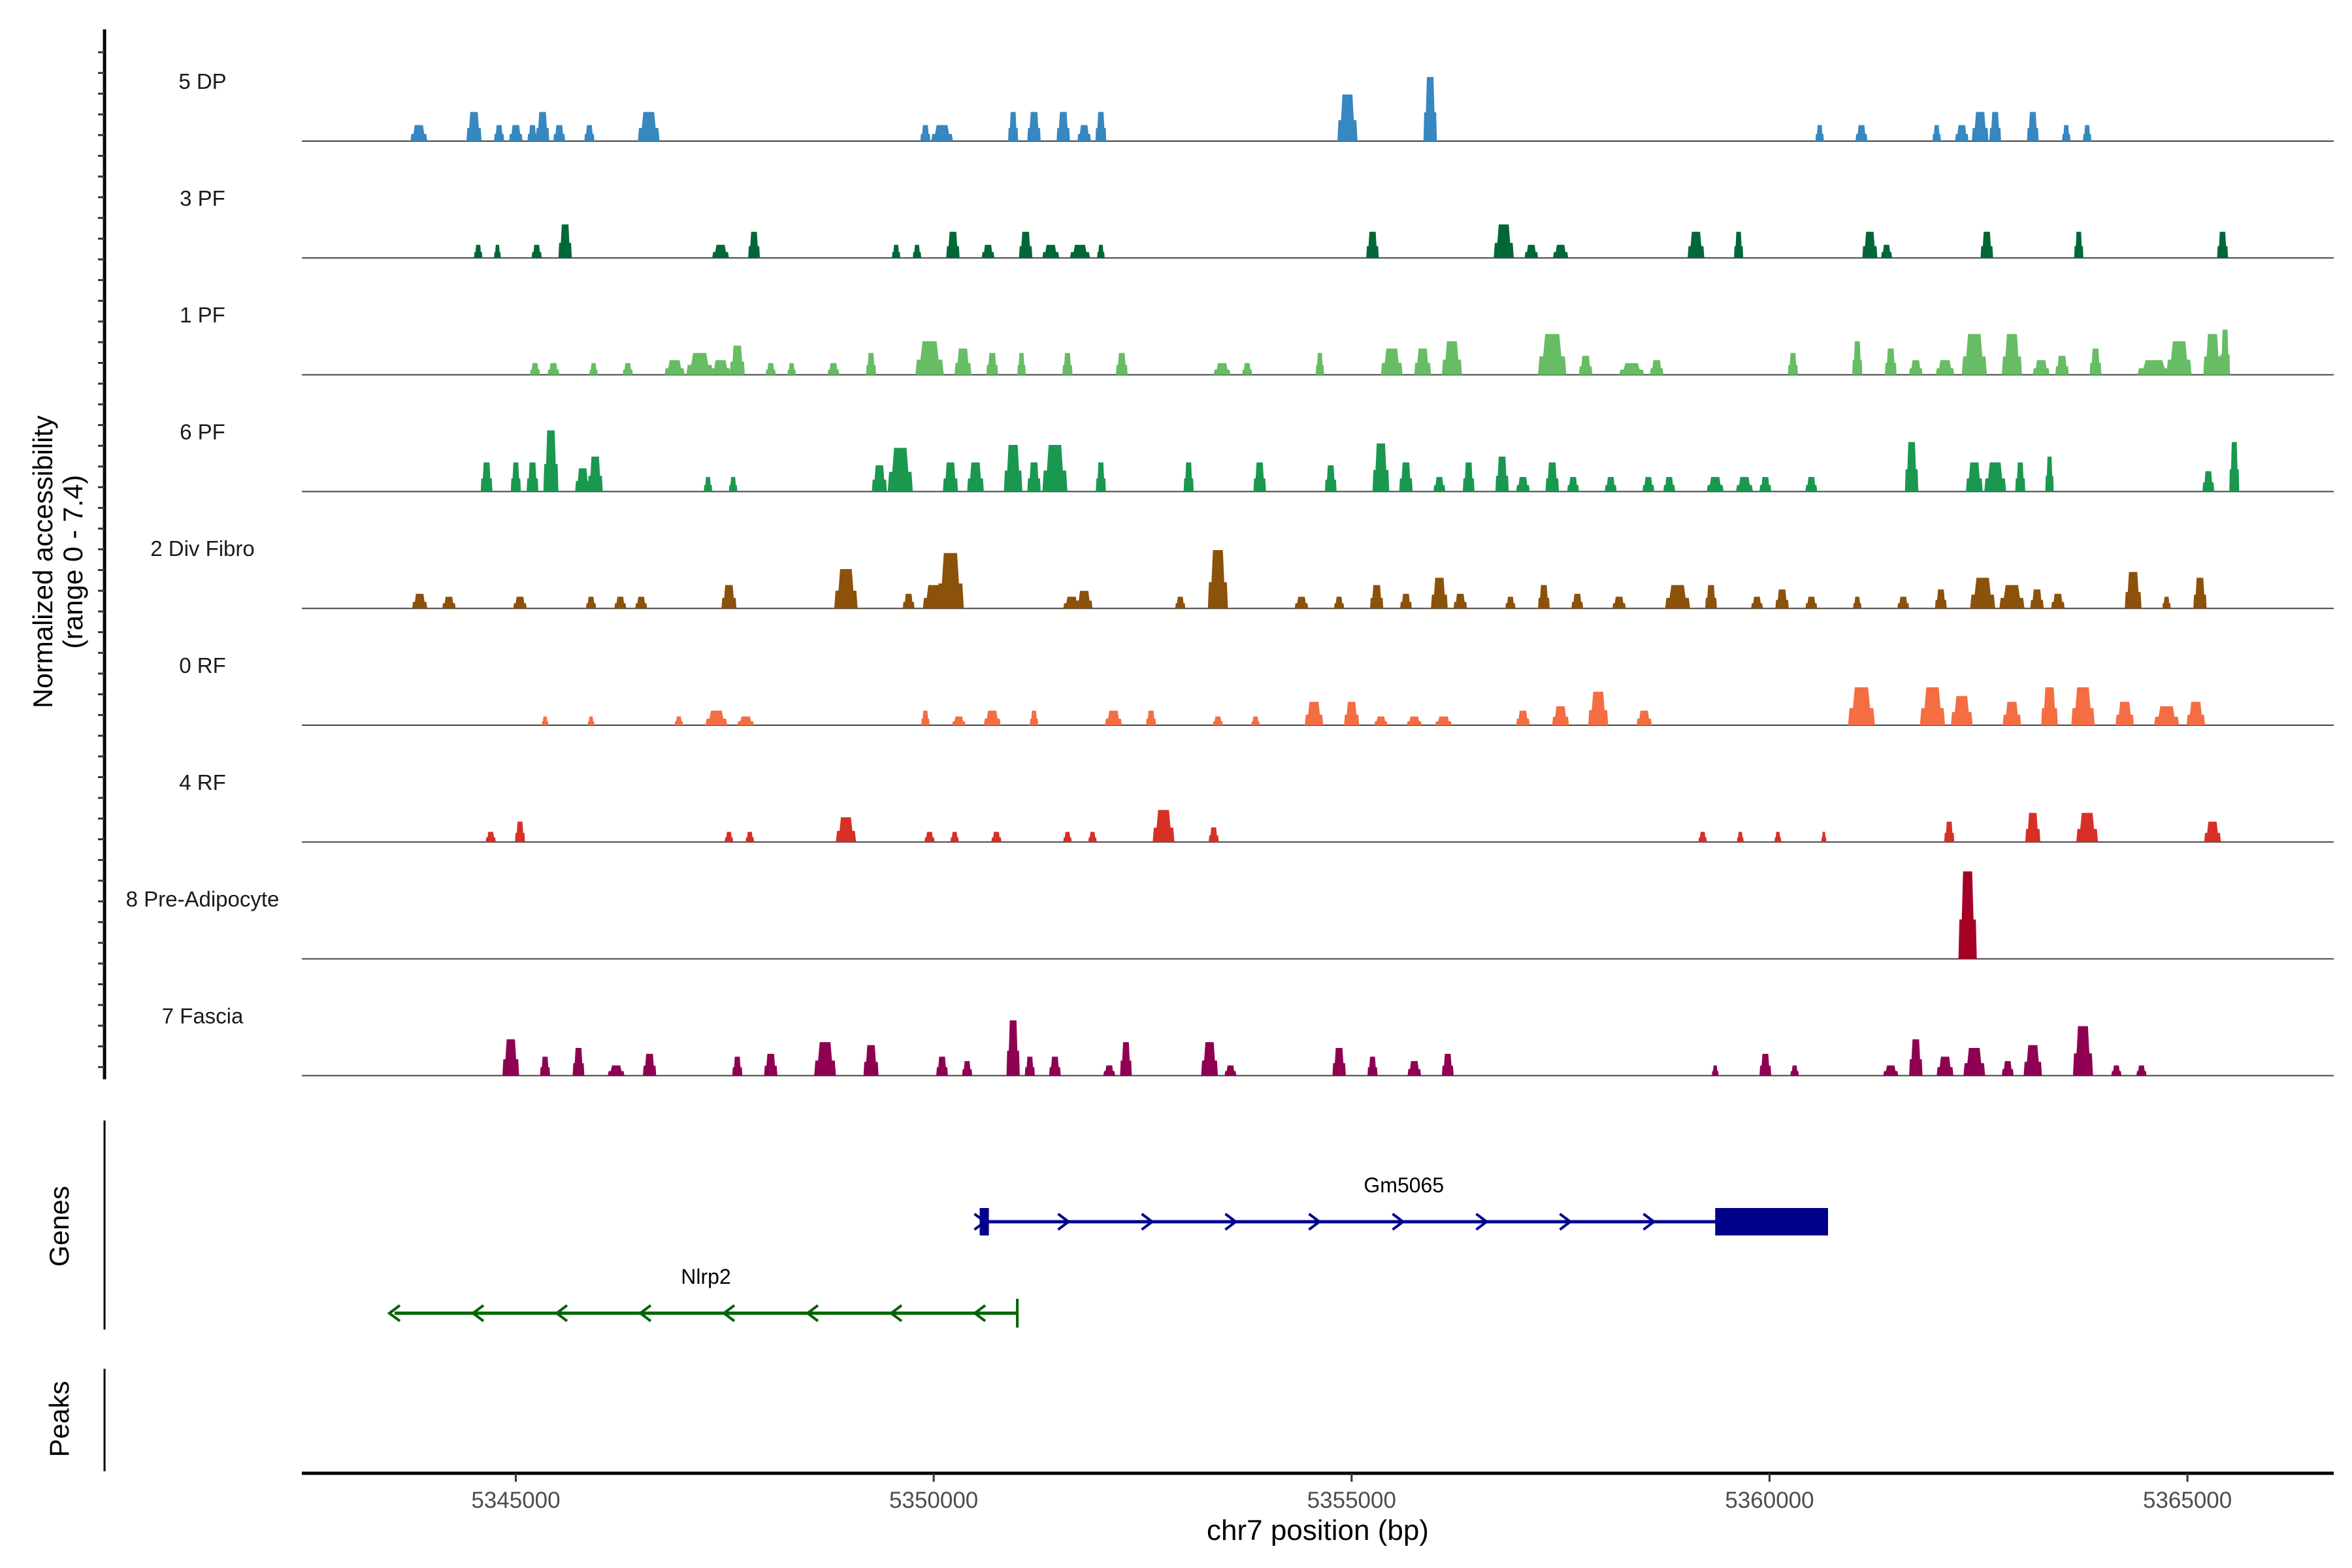 This screenshot has height=1568, width=2352. What do you see at coordinates (1256, 806) in the screenshot?
I see `track-4-rf: 4 RF` at bounding box center [1256, 806].